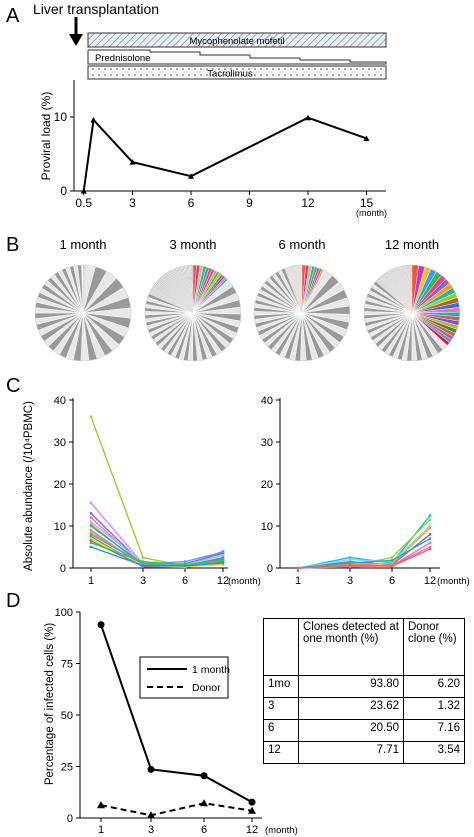 The height and width of the screenshot is (837, 474). What do you see at coordinates (224, 154) in the screenshot?
I see `proviral-load-line` at bounding box center [224, 154].